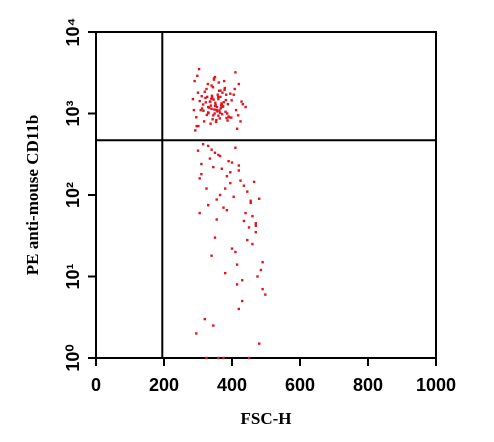 The image size is (494, 442). What do you see at coordinates (73, 113) in the screenshot?
I see `y-tick-label: 10³` at bounding box center [73, 113].